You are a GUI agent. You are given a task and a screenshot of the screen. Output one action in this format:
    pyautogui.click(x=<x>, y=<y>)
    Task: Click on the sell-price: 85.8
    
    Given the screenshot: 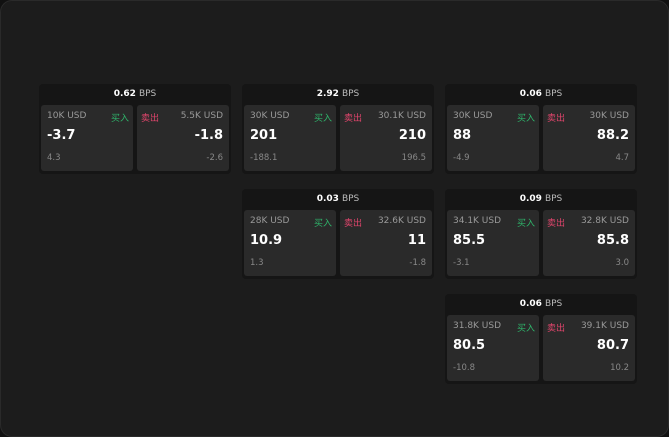 What is the action you would take?
    pyautogui.click(x=612, y=240)
    